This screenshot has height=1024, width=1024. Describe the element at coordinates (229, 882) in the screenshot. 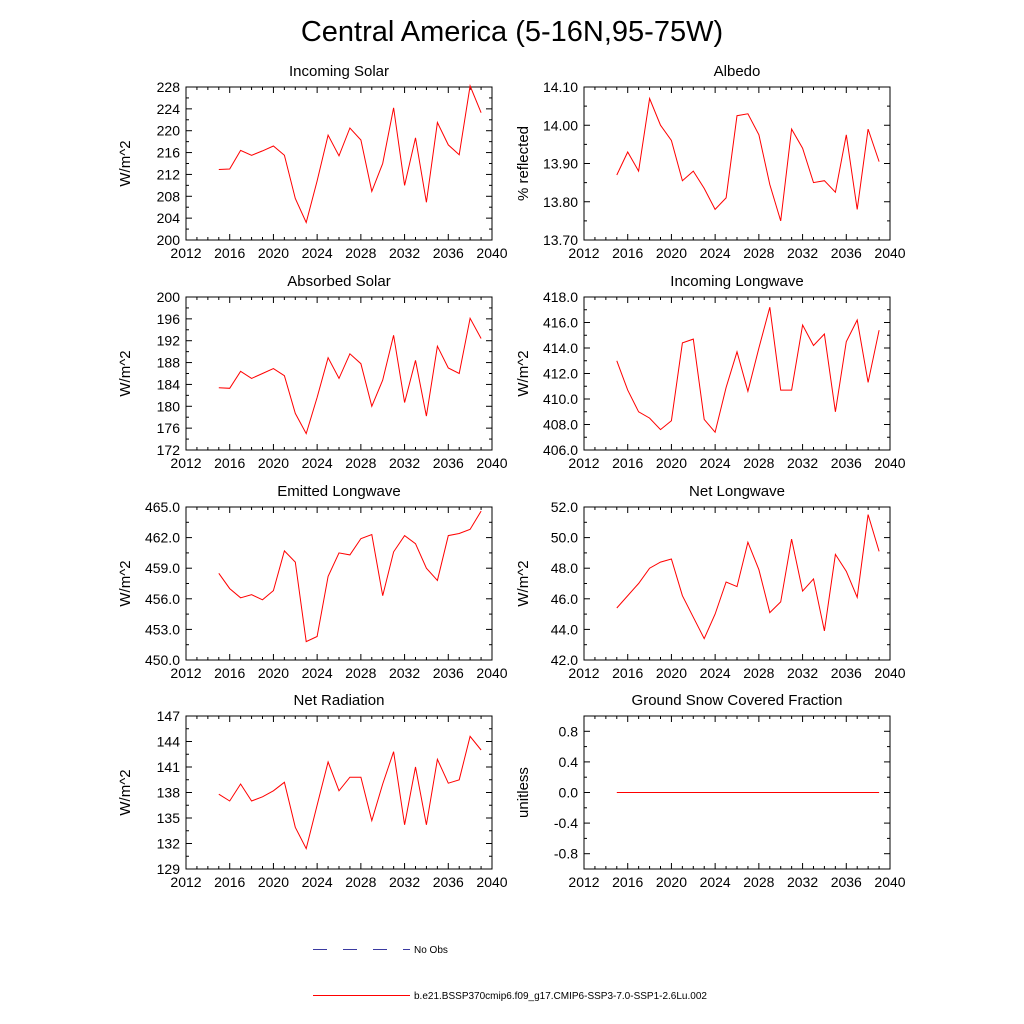

I see `net-radiation-x-tick-label: 2016` at that location.